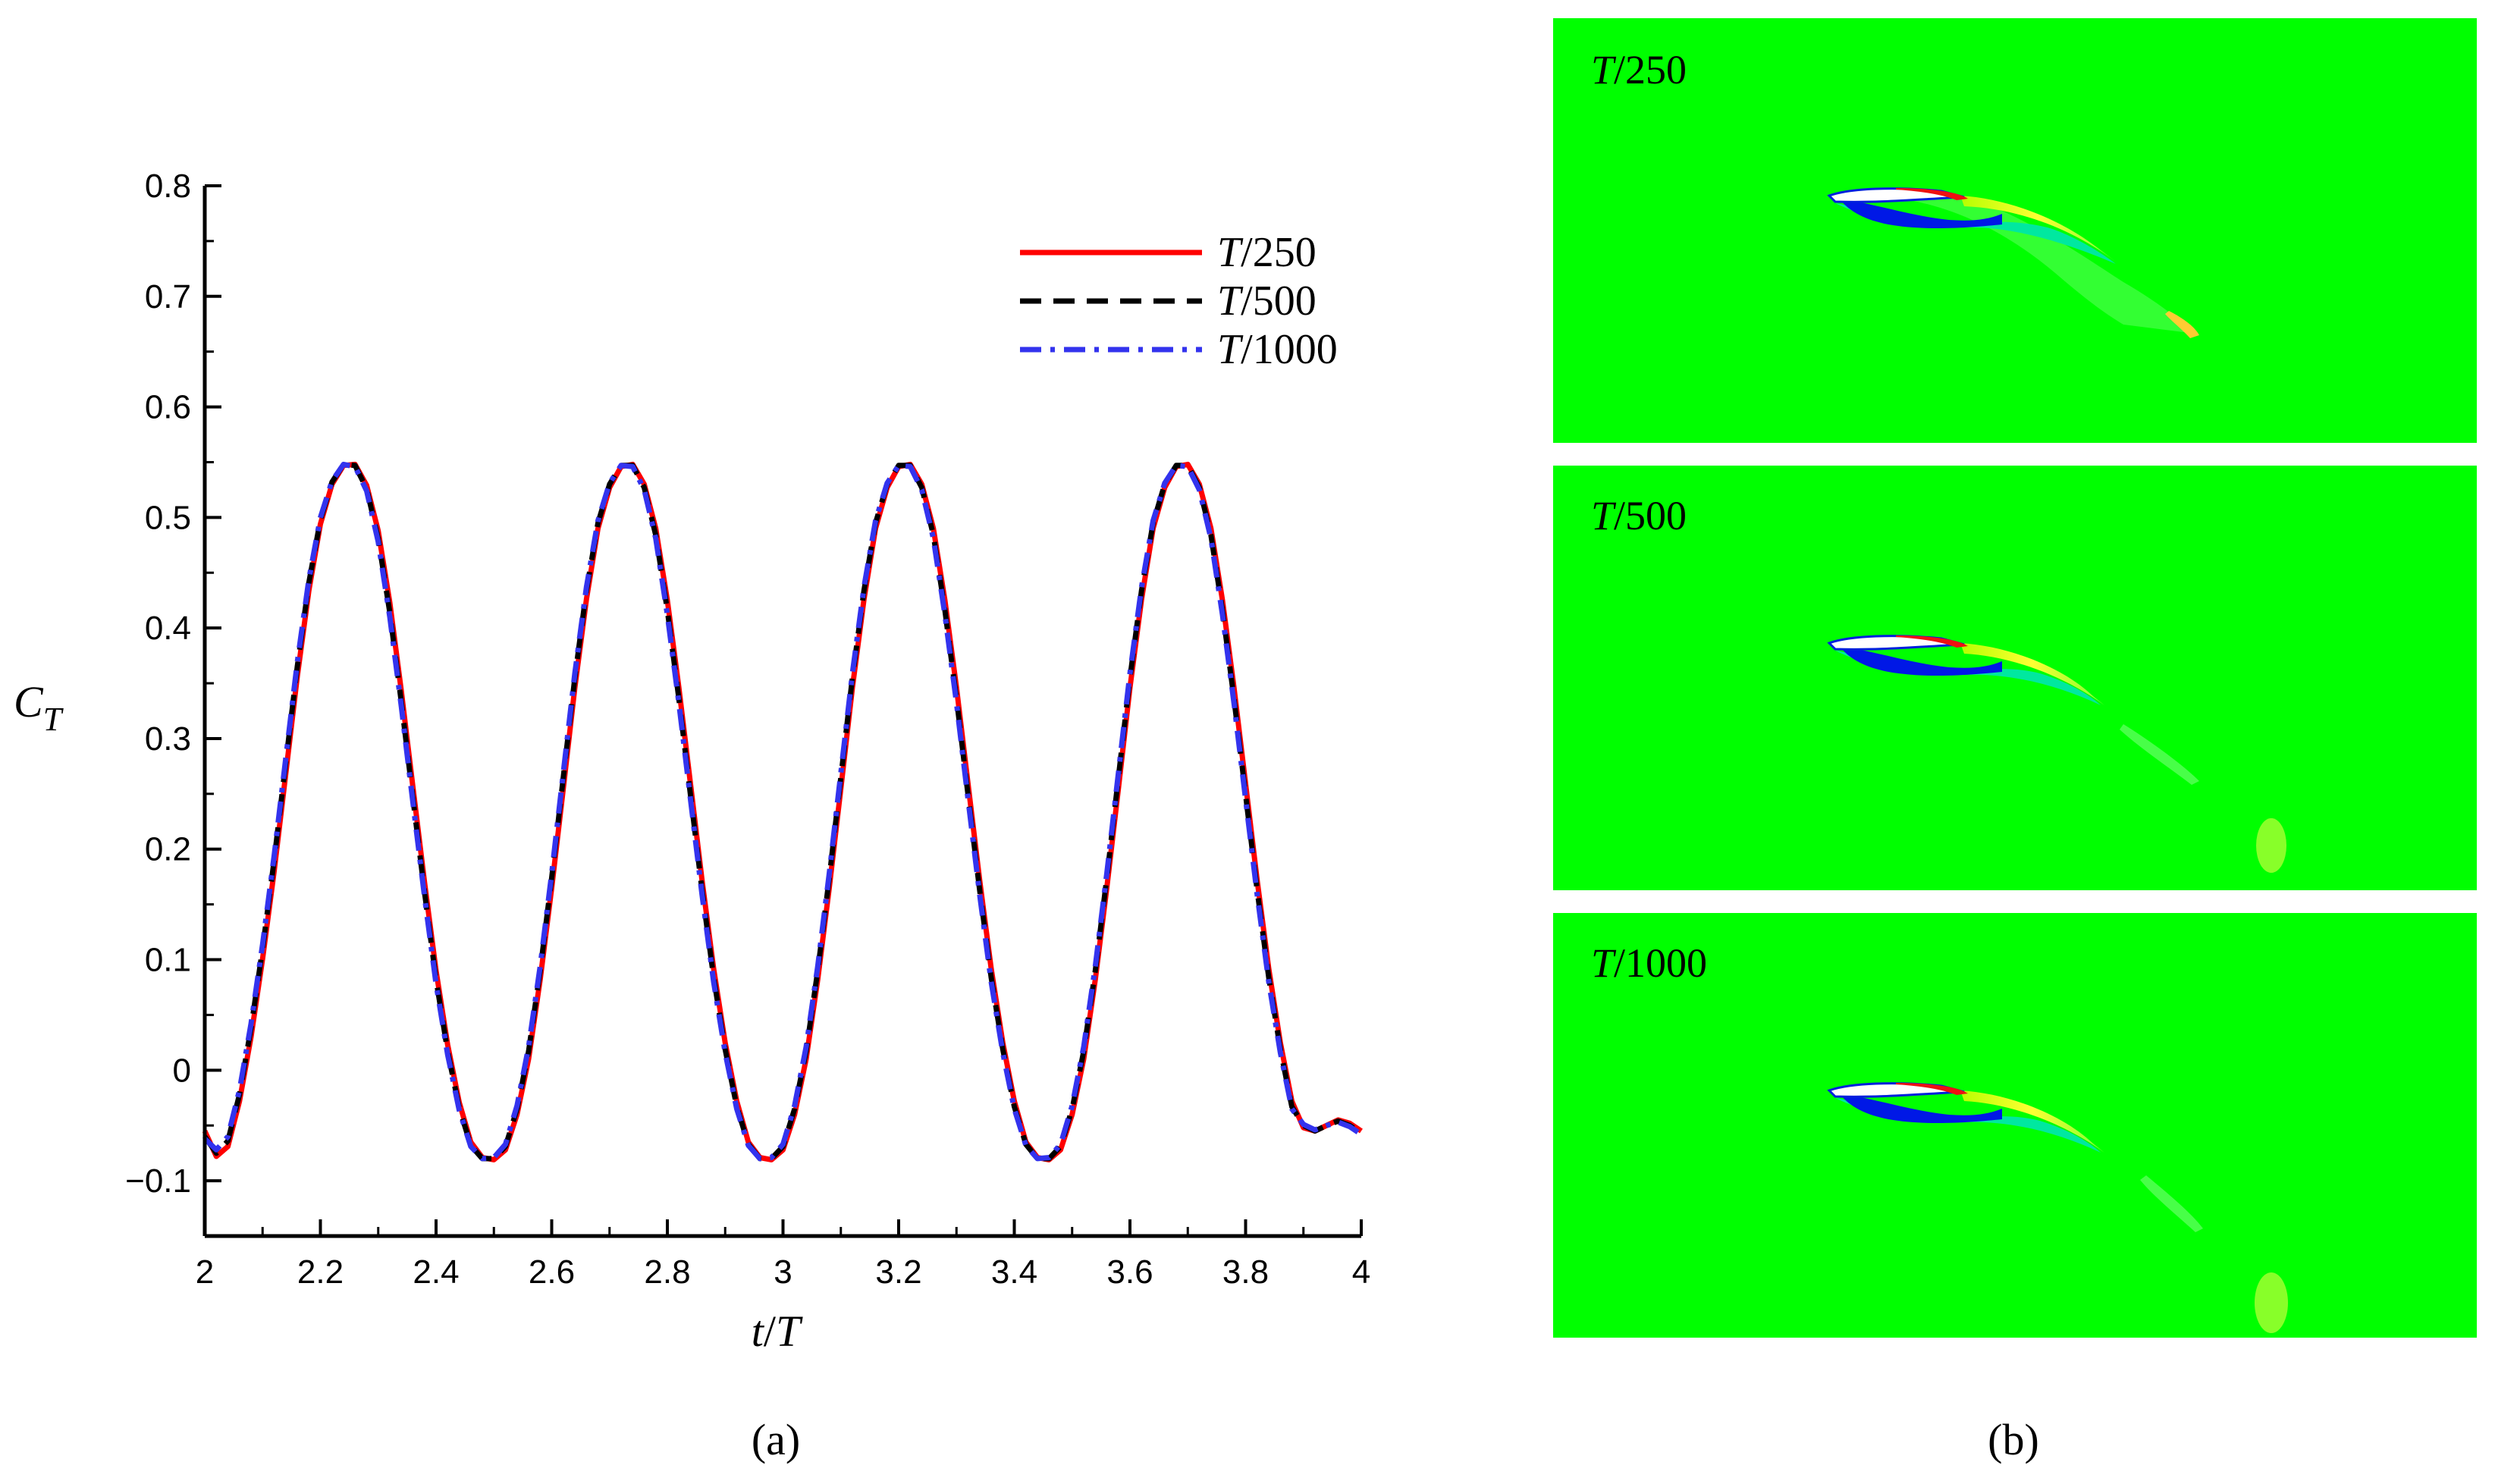  What do you see at coordinates (1639, 70) in the screenshot?
I see `panel-label-t250: T/250` at bounding box center [1639, 70].